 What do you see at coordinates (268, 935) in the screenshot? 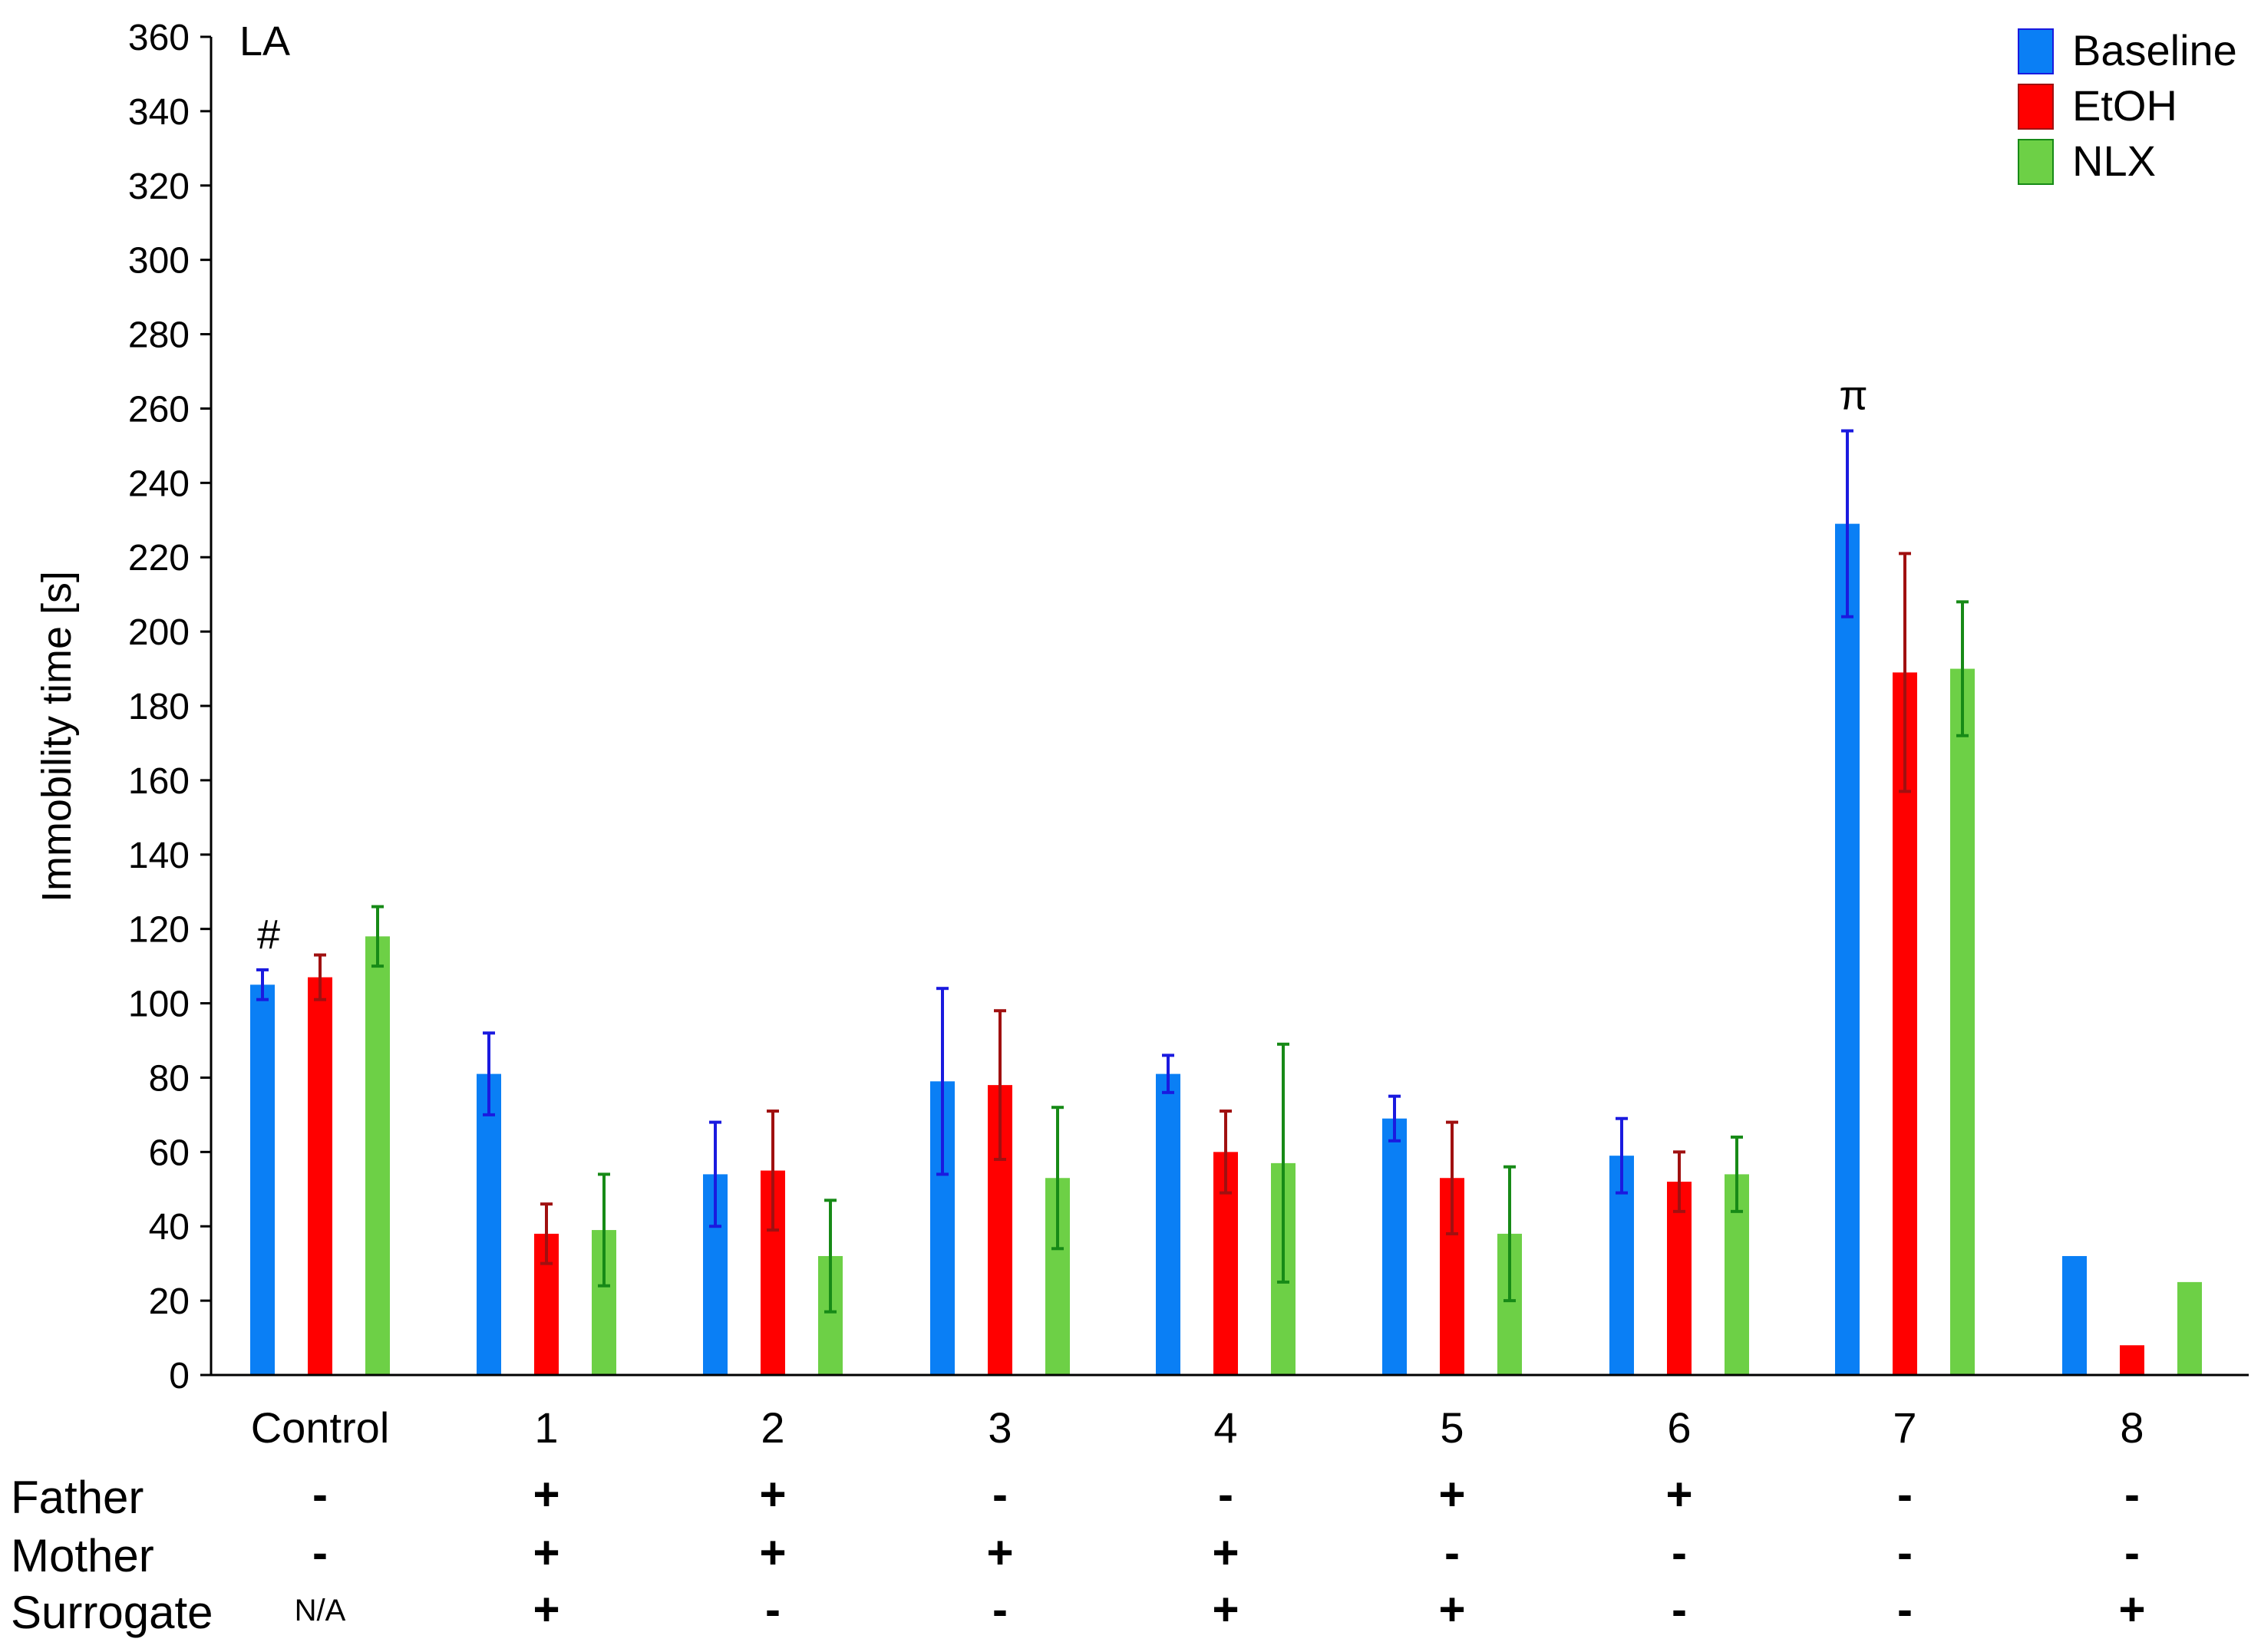
I see `annotation: #` at bounding box center [268, 935].